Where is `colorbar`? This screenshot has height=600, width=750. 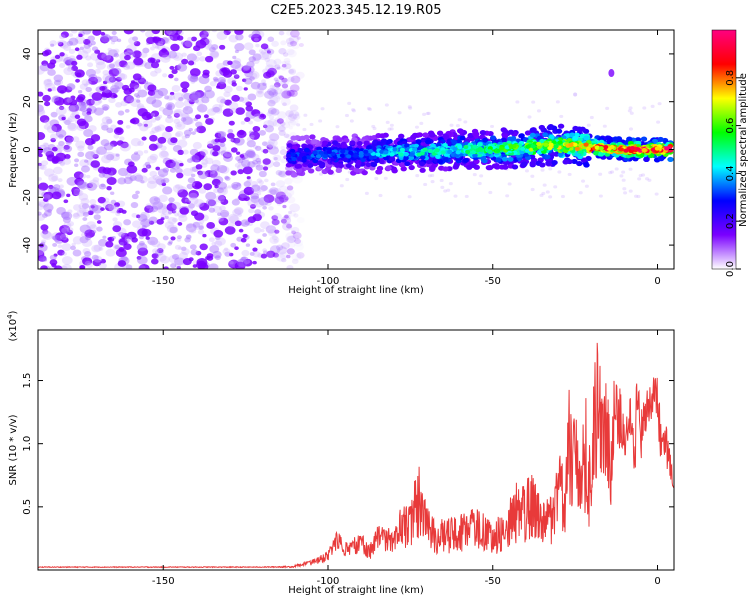
colorbar is located at coordinates (724, 149).